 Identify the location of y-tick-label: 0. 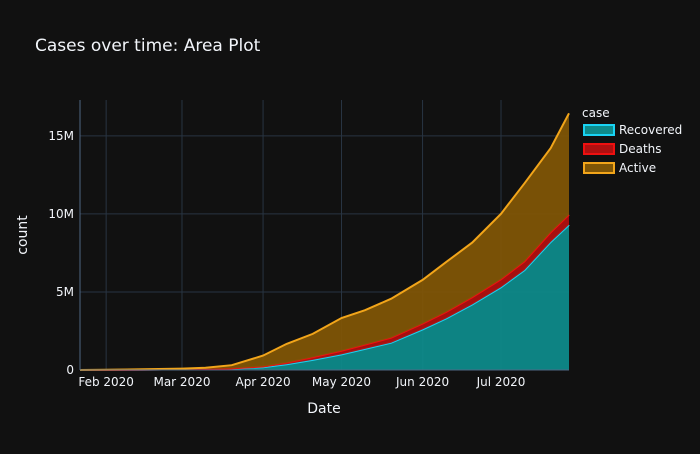
(70, 370).